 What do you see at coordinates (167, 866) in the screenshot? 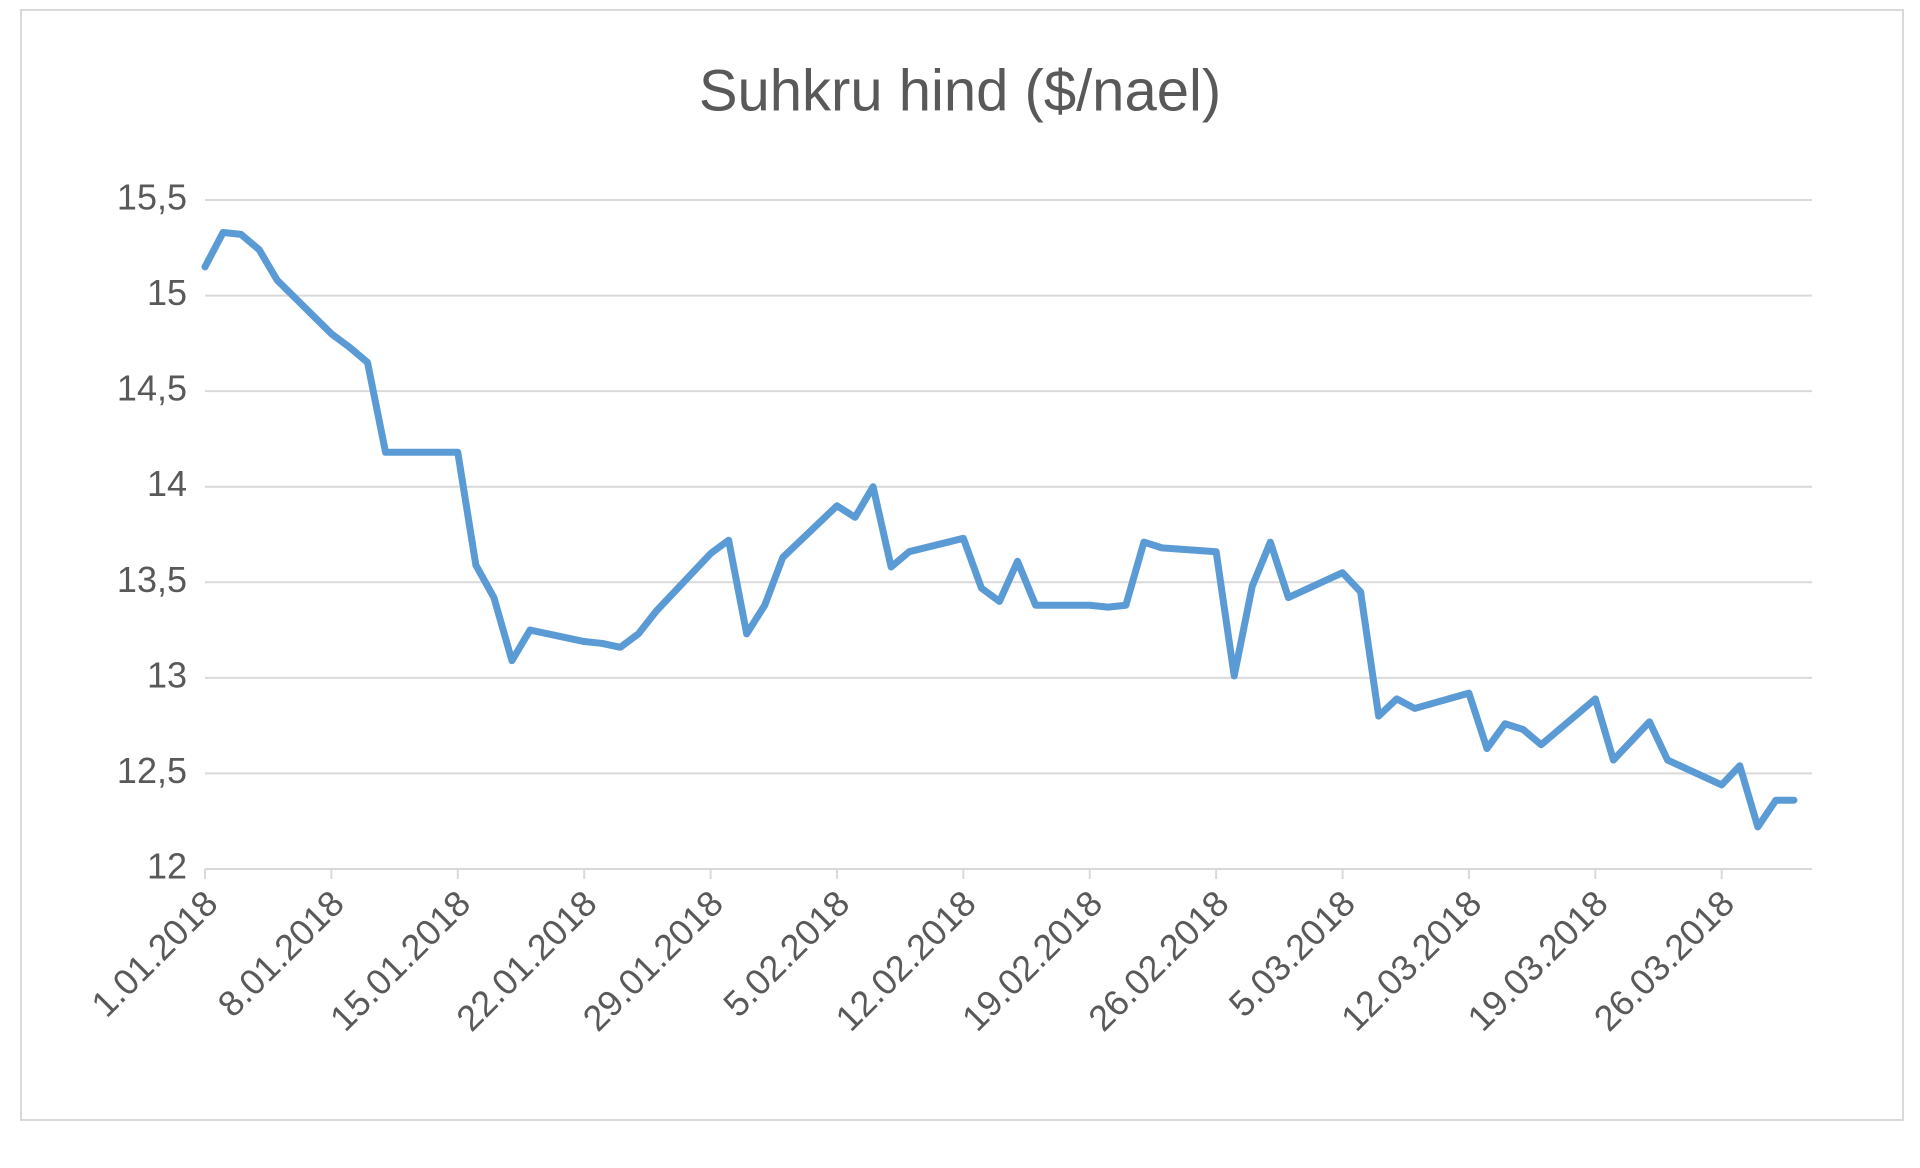
I see `y-tick-label: 12` at bounding box center [167, 866].